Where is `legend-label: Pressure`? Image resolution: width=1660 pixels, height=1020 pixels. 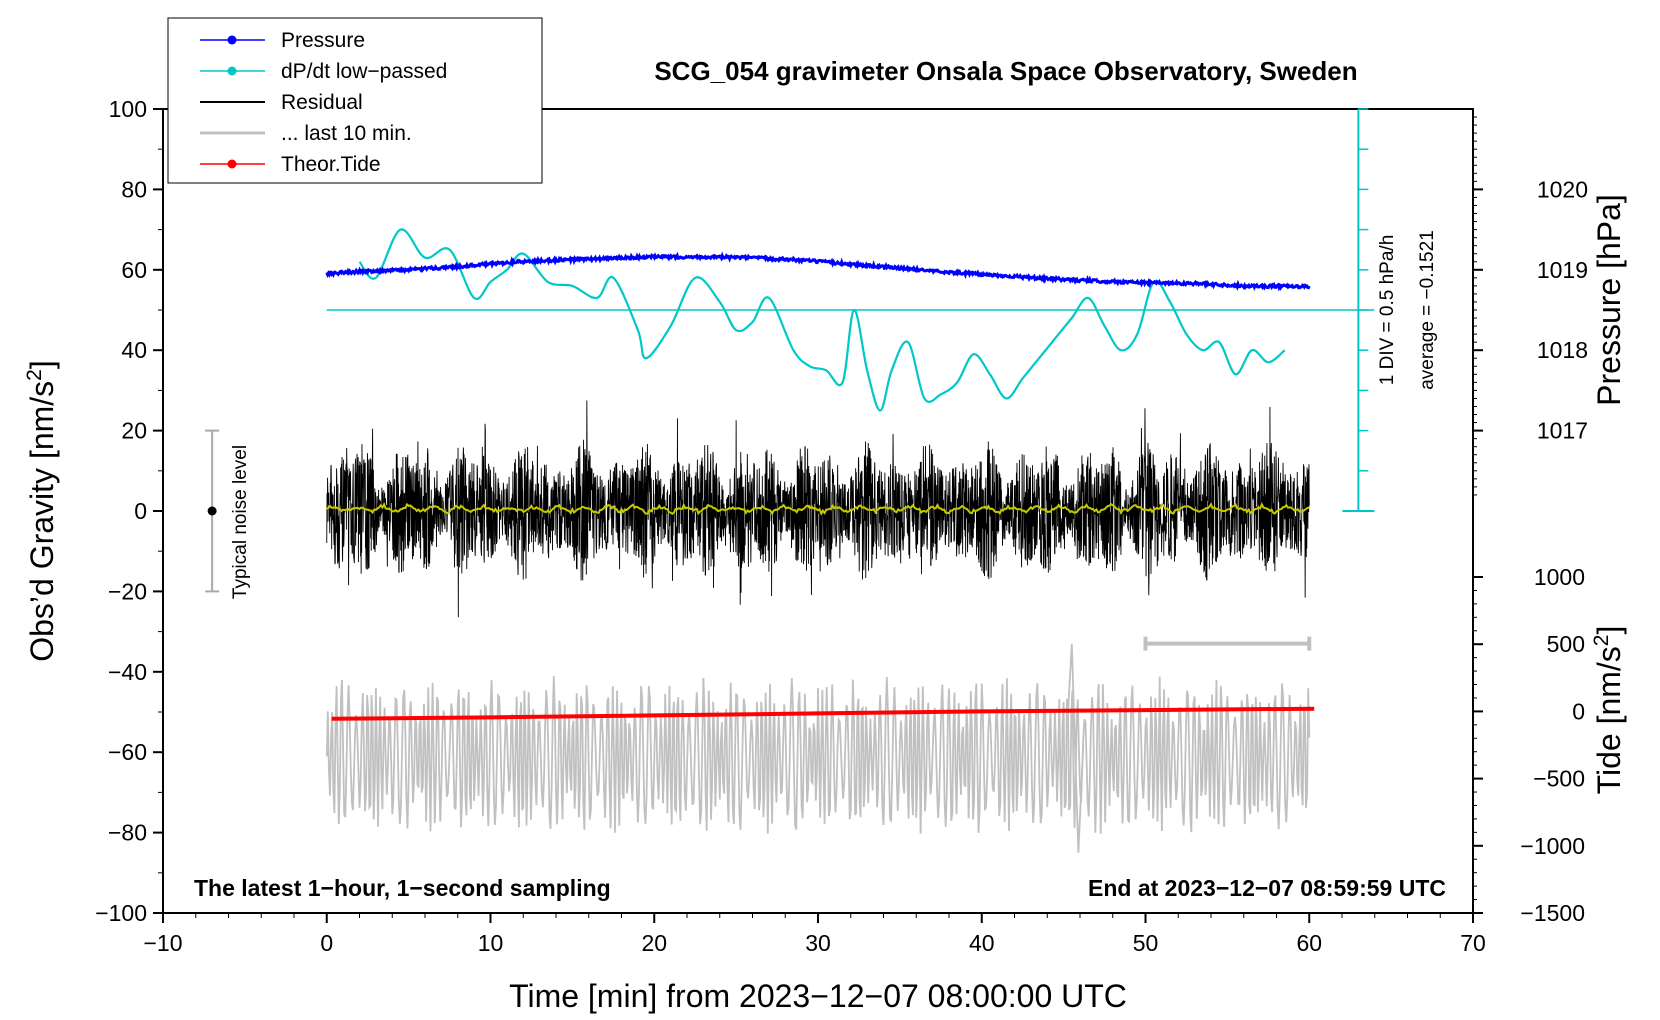 legend-label: Pressure is located at coordinates (323, 40).